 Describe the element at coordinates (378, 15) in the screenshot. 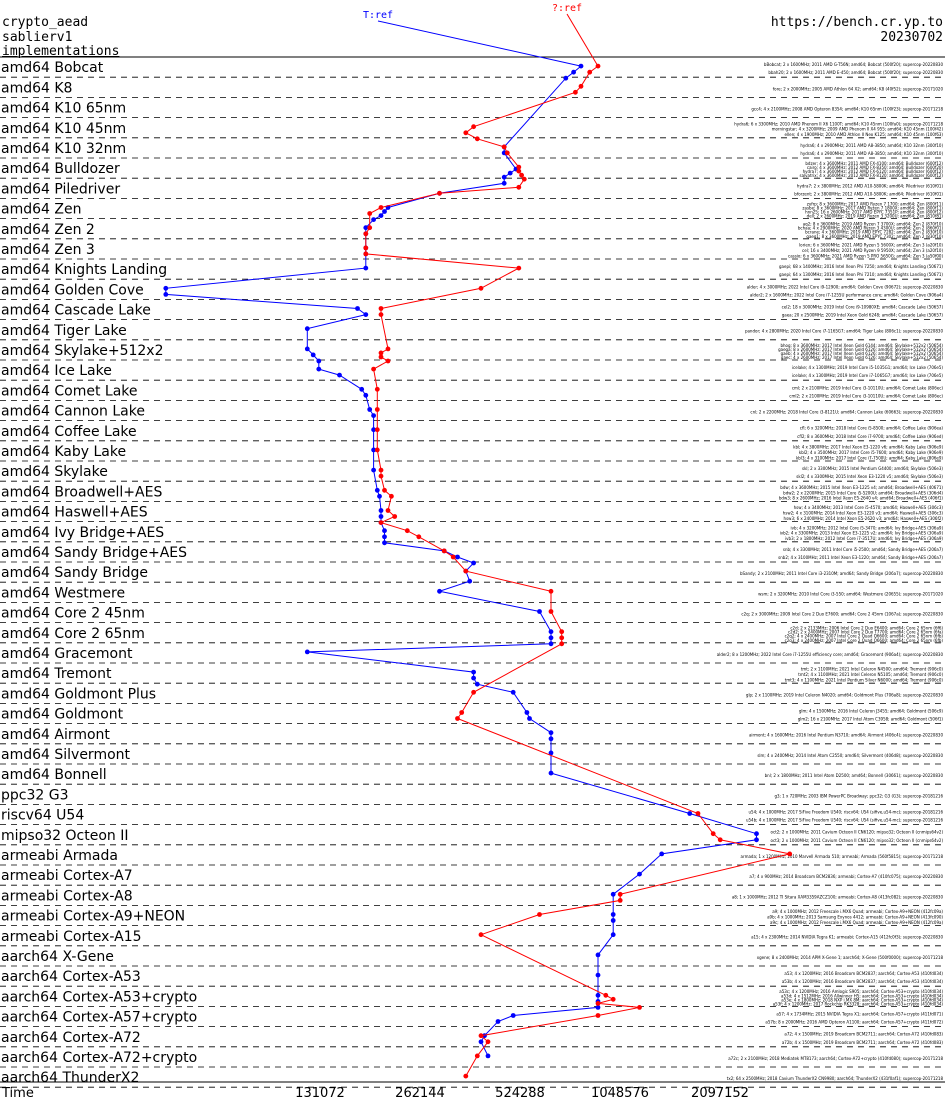

I see `legend-label: T:ref` at that location.